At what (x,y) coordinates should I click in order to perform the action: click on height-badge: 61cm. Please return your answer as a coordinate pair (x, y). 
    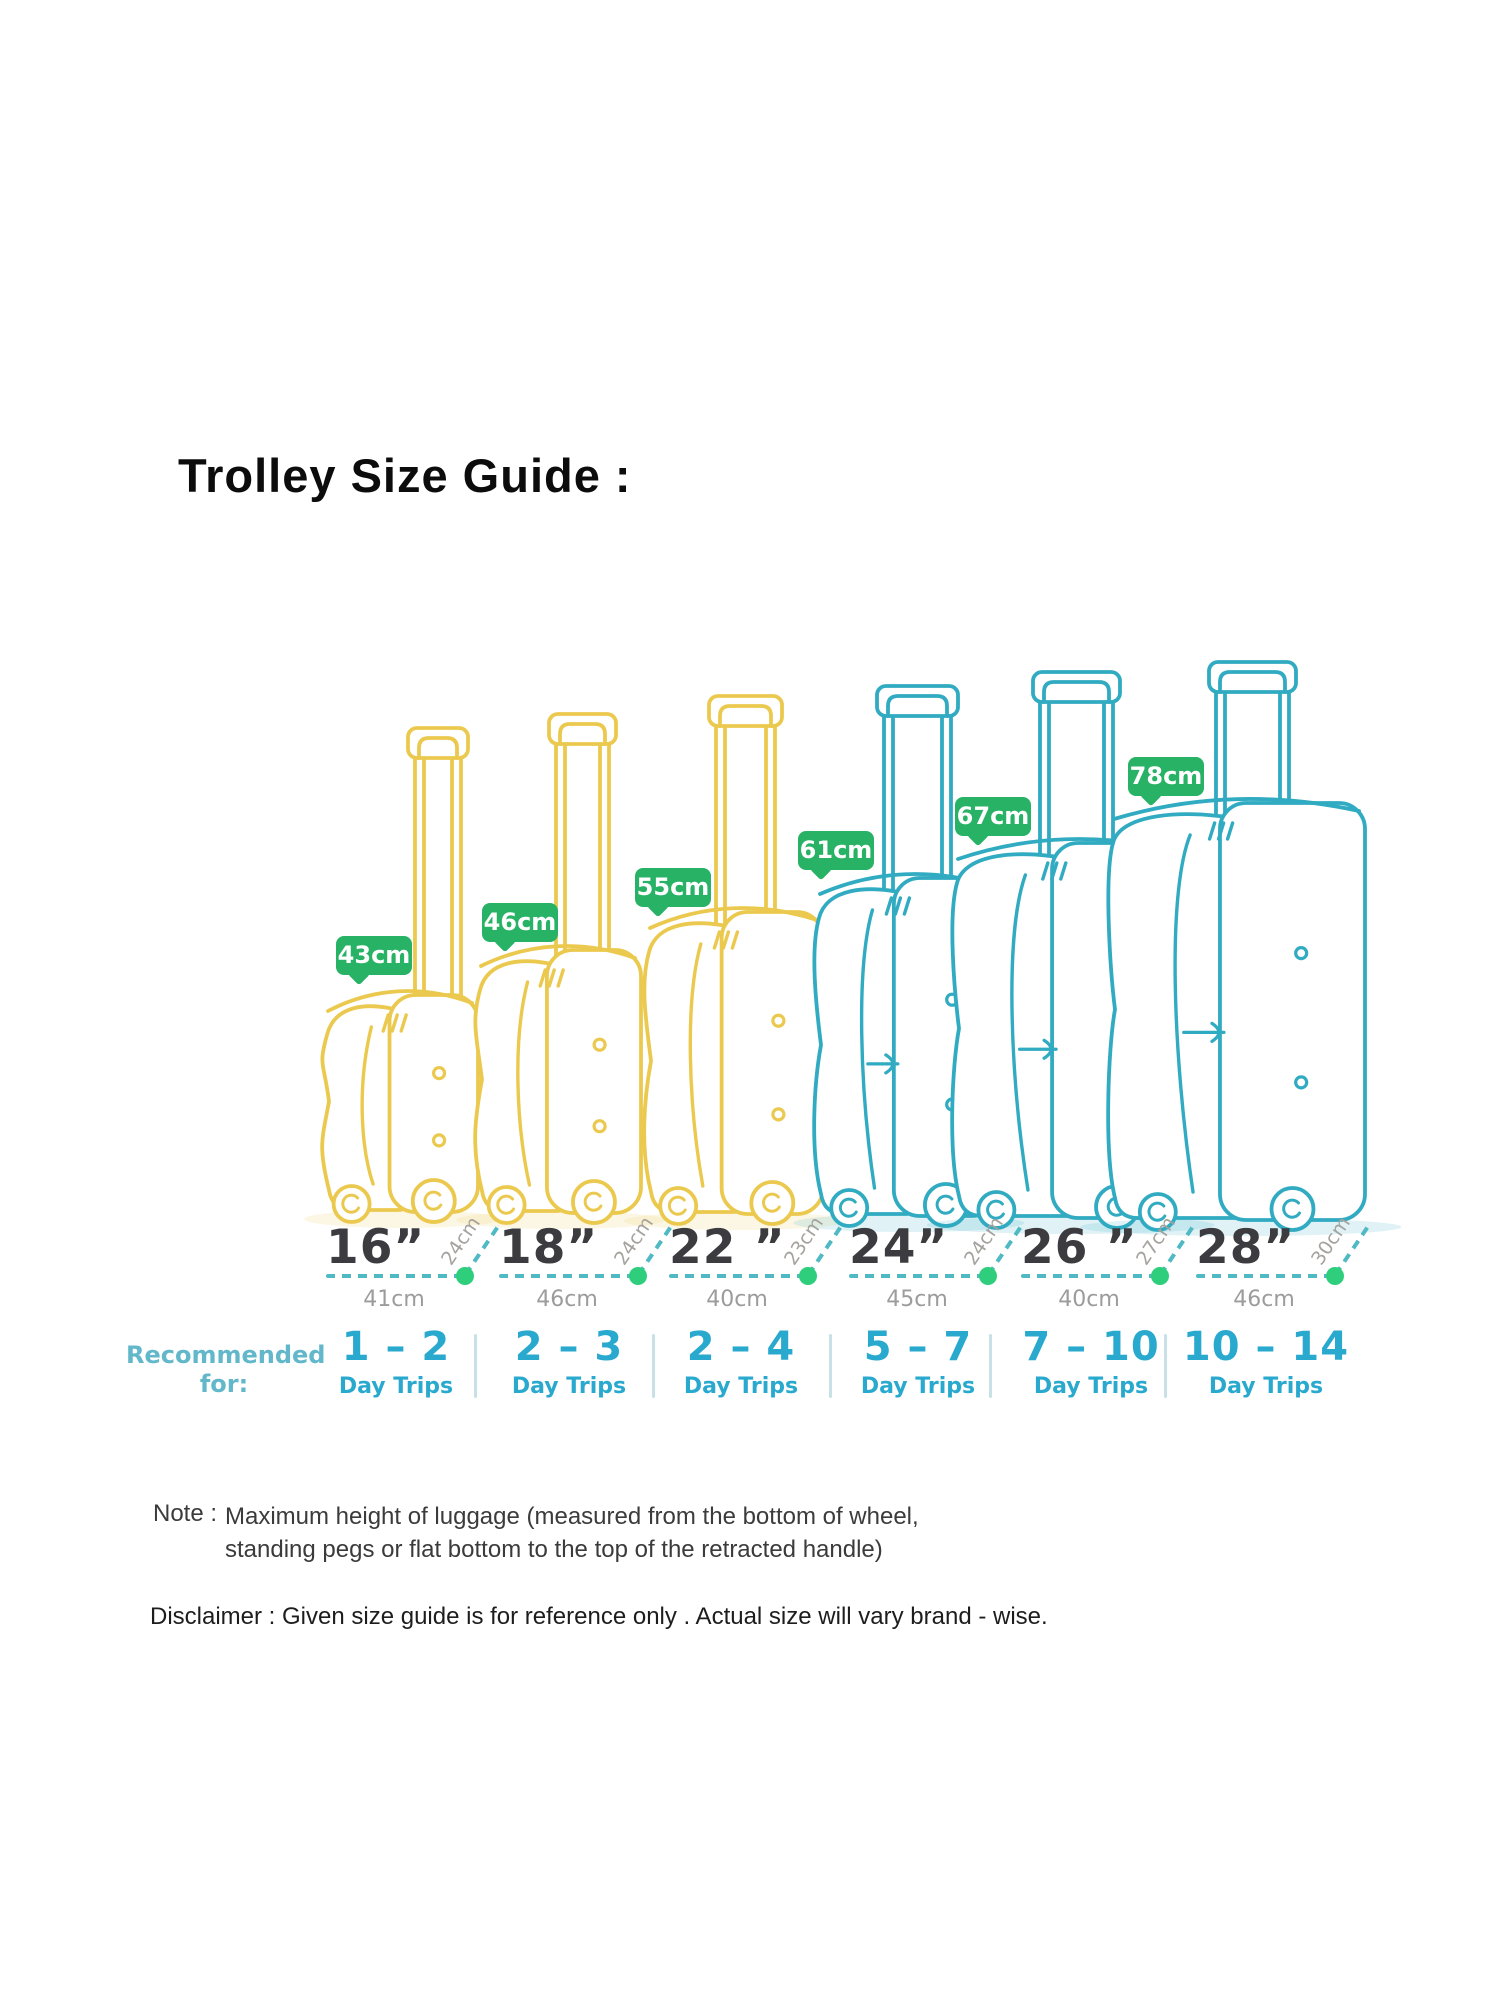
    Looking at the image, I should click on (836, 850).